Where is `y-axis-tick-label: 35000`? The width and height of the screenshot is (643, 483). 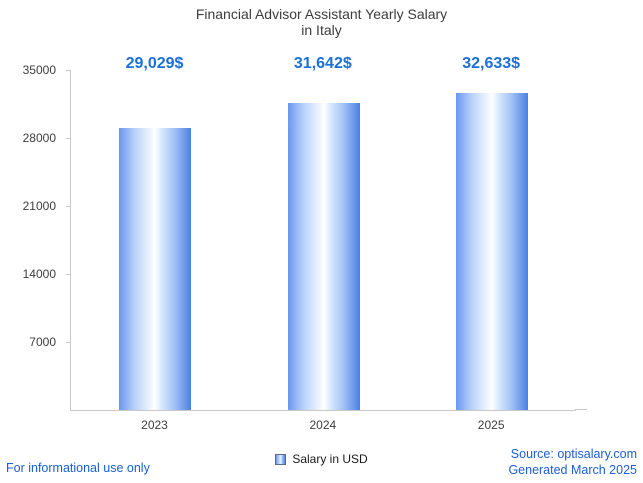 y-axis-tick-label: 35000 is located at coordinates (39, 70).